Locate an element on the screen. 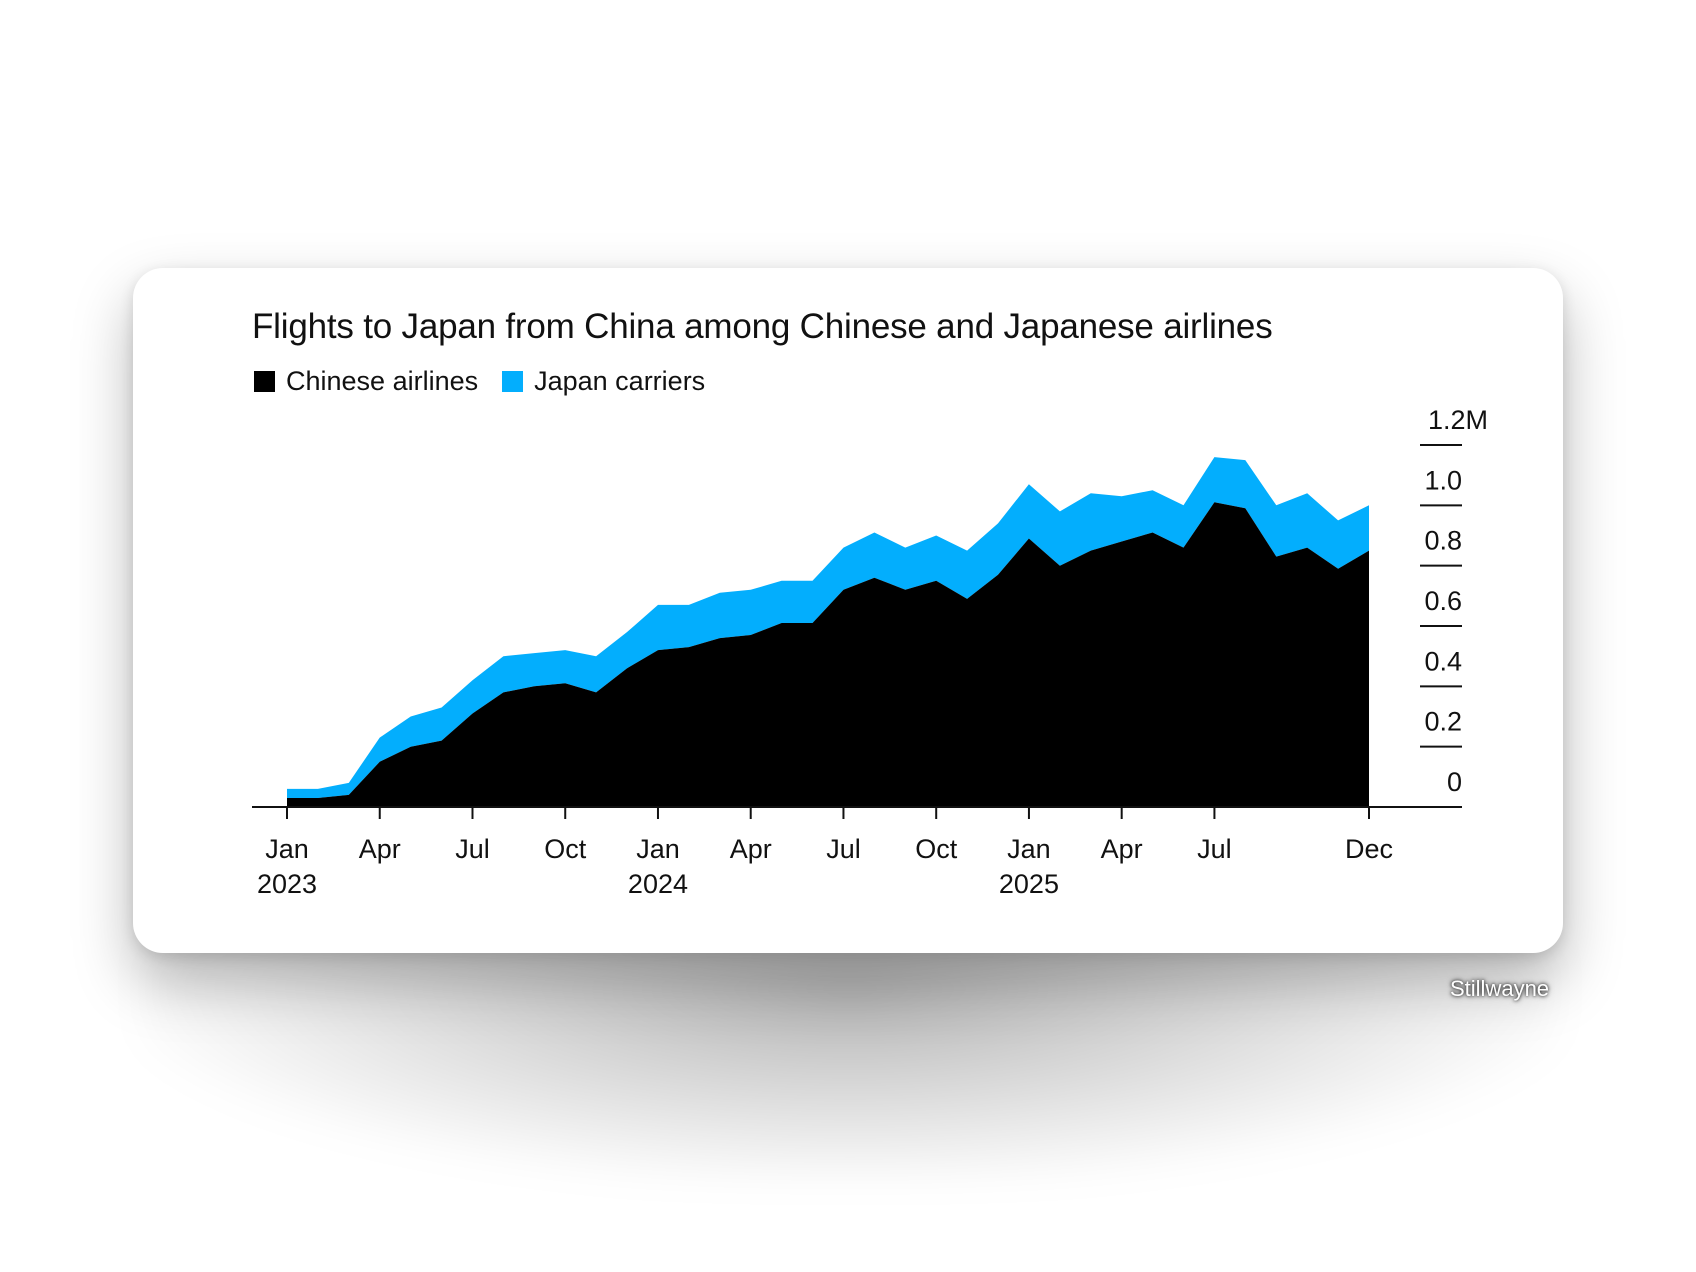 This screenshot has width=1696, height=1272. y-tick-label-3: 0.6 is located at coordinates (1443, 601).